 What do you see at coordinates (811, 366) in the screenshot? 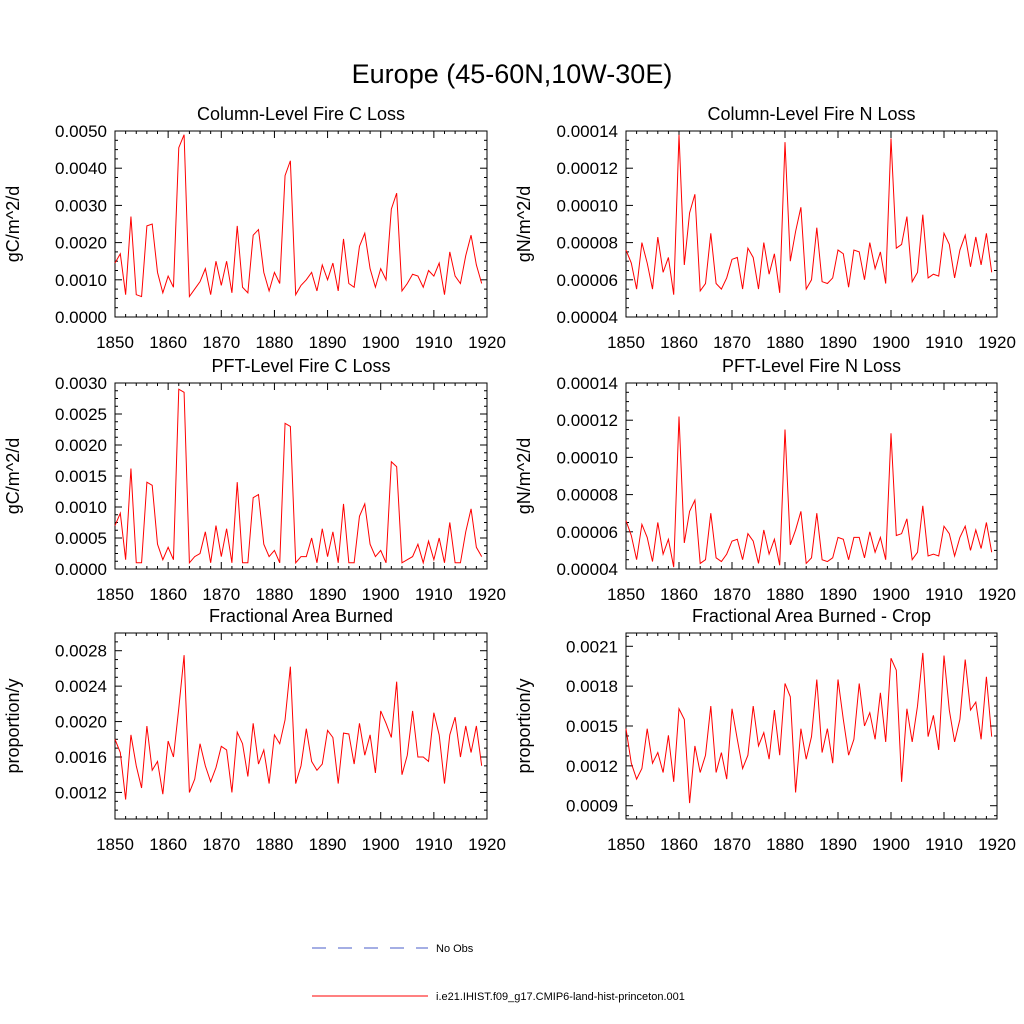
I see `panel-title: PFT-Level Fire N Loss` at bounding box center [811, 366].